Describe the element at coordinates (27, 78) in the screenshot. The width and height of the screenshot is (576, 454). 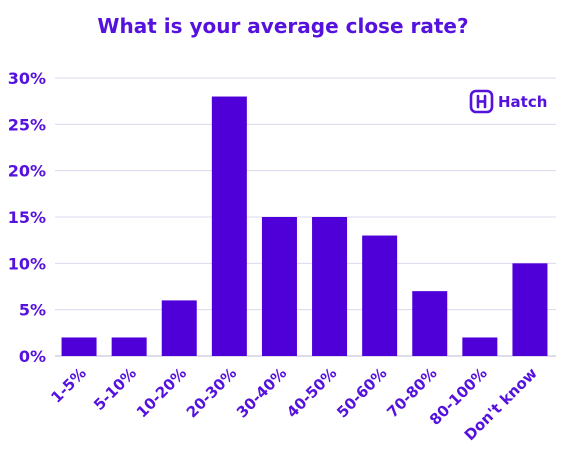
I see `y-tick-label: 30%` at that location.